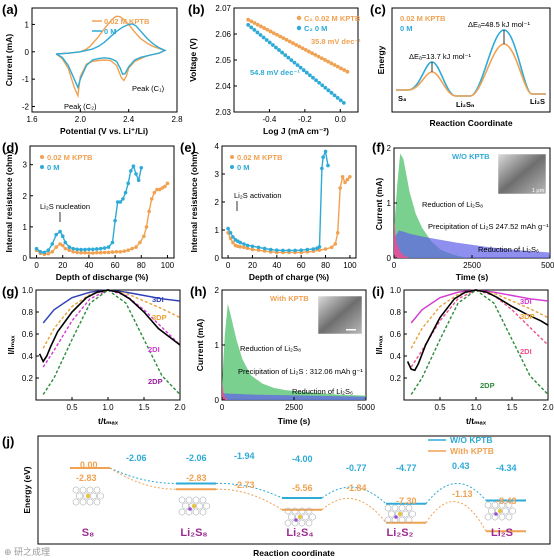  Describe the element at coordinates (10, 291) in the screenshot. I see `panel-label-g: (g)` at that location.